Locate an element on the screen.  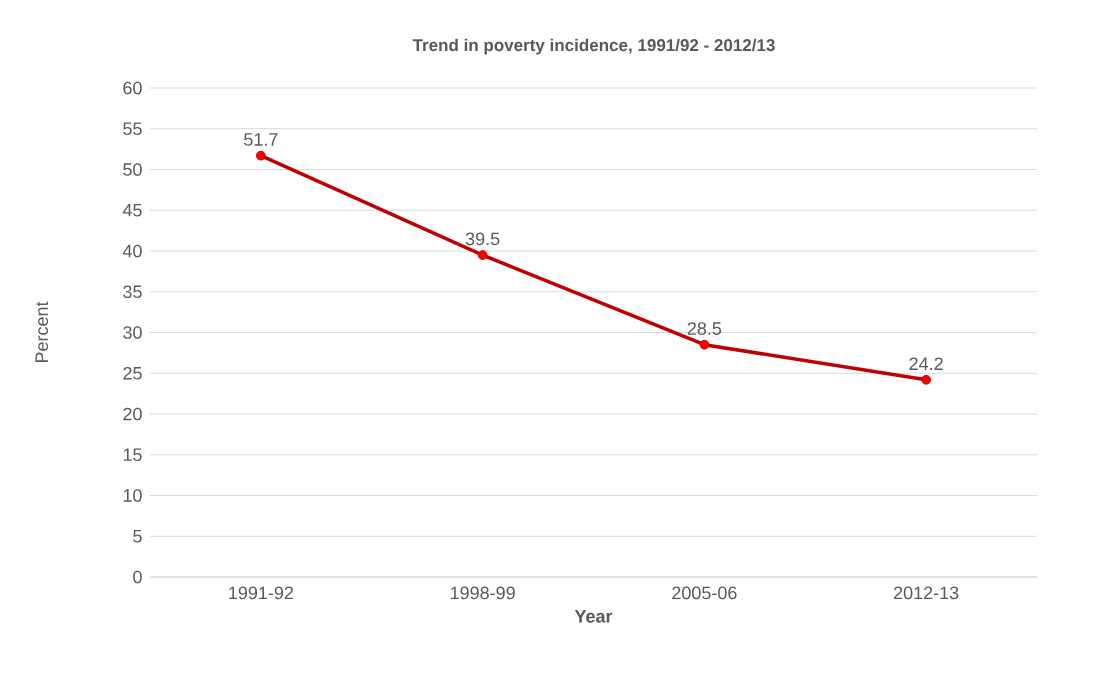
y-tick-label: 10 is located at coordinates (132, 495).